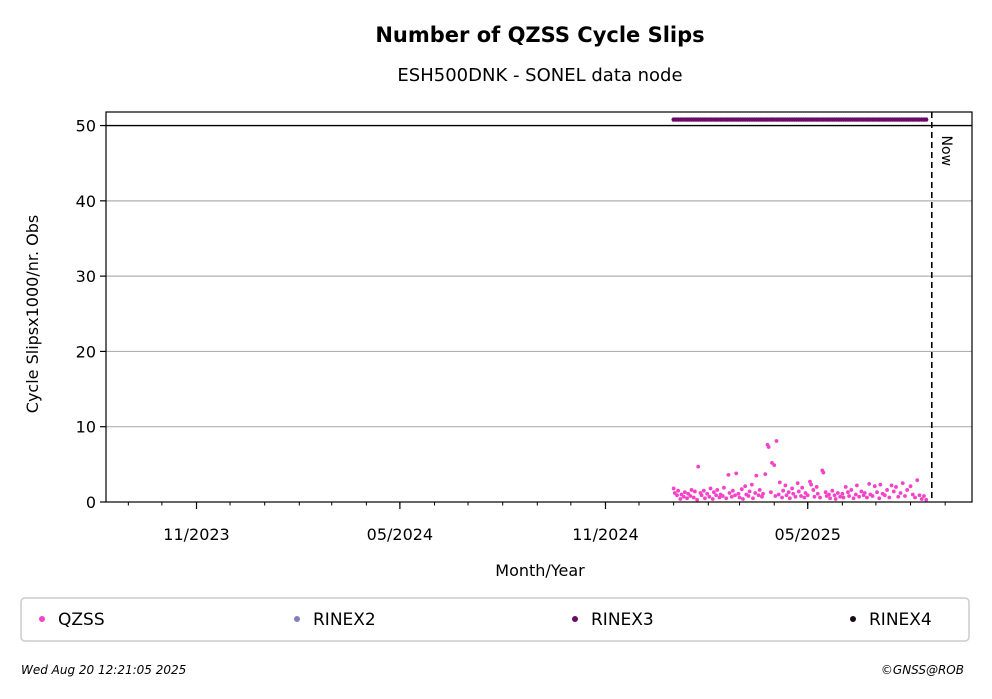 This screenshot has width=992, height=699. What do you see at coordinates (485, 620) in the screenshot?
I see `legend: QZSS RINEX2 RINEX3 RINEX4` at bounding box center [485, 620].